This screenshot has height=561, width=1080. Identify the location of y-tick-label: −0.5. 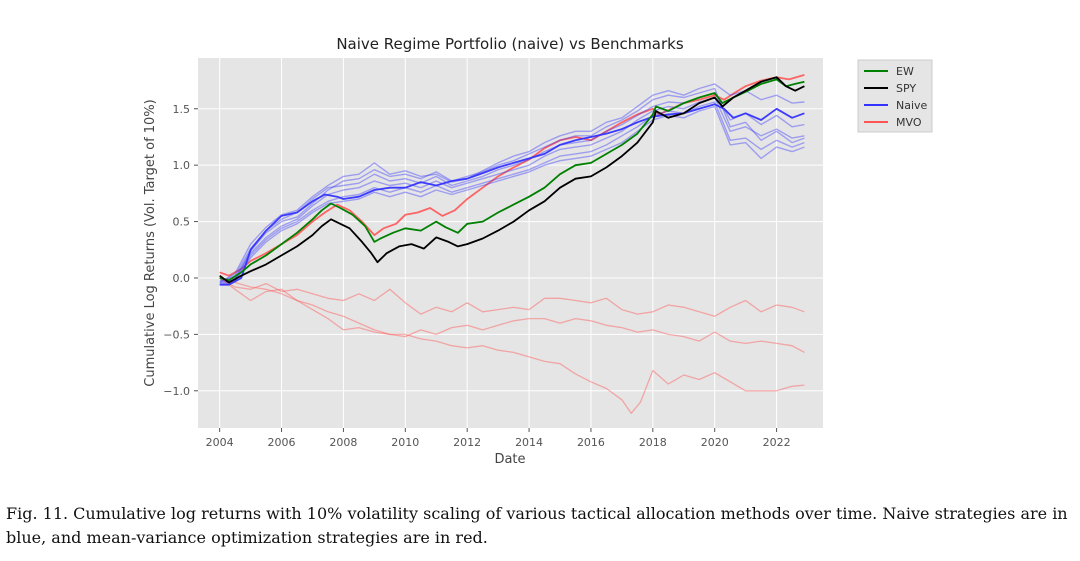
(176, 334).